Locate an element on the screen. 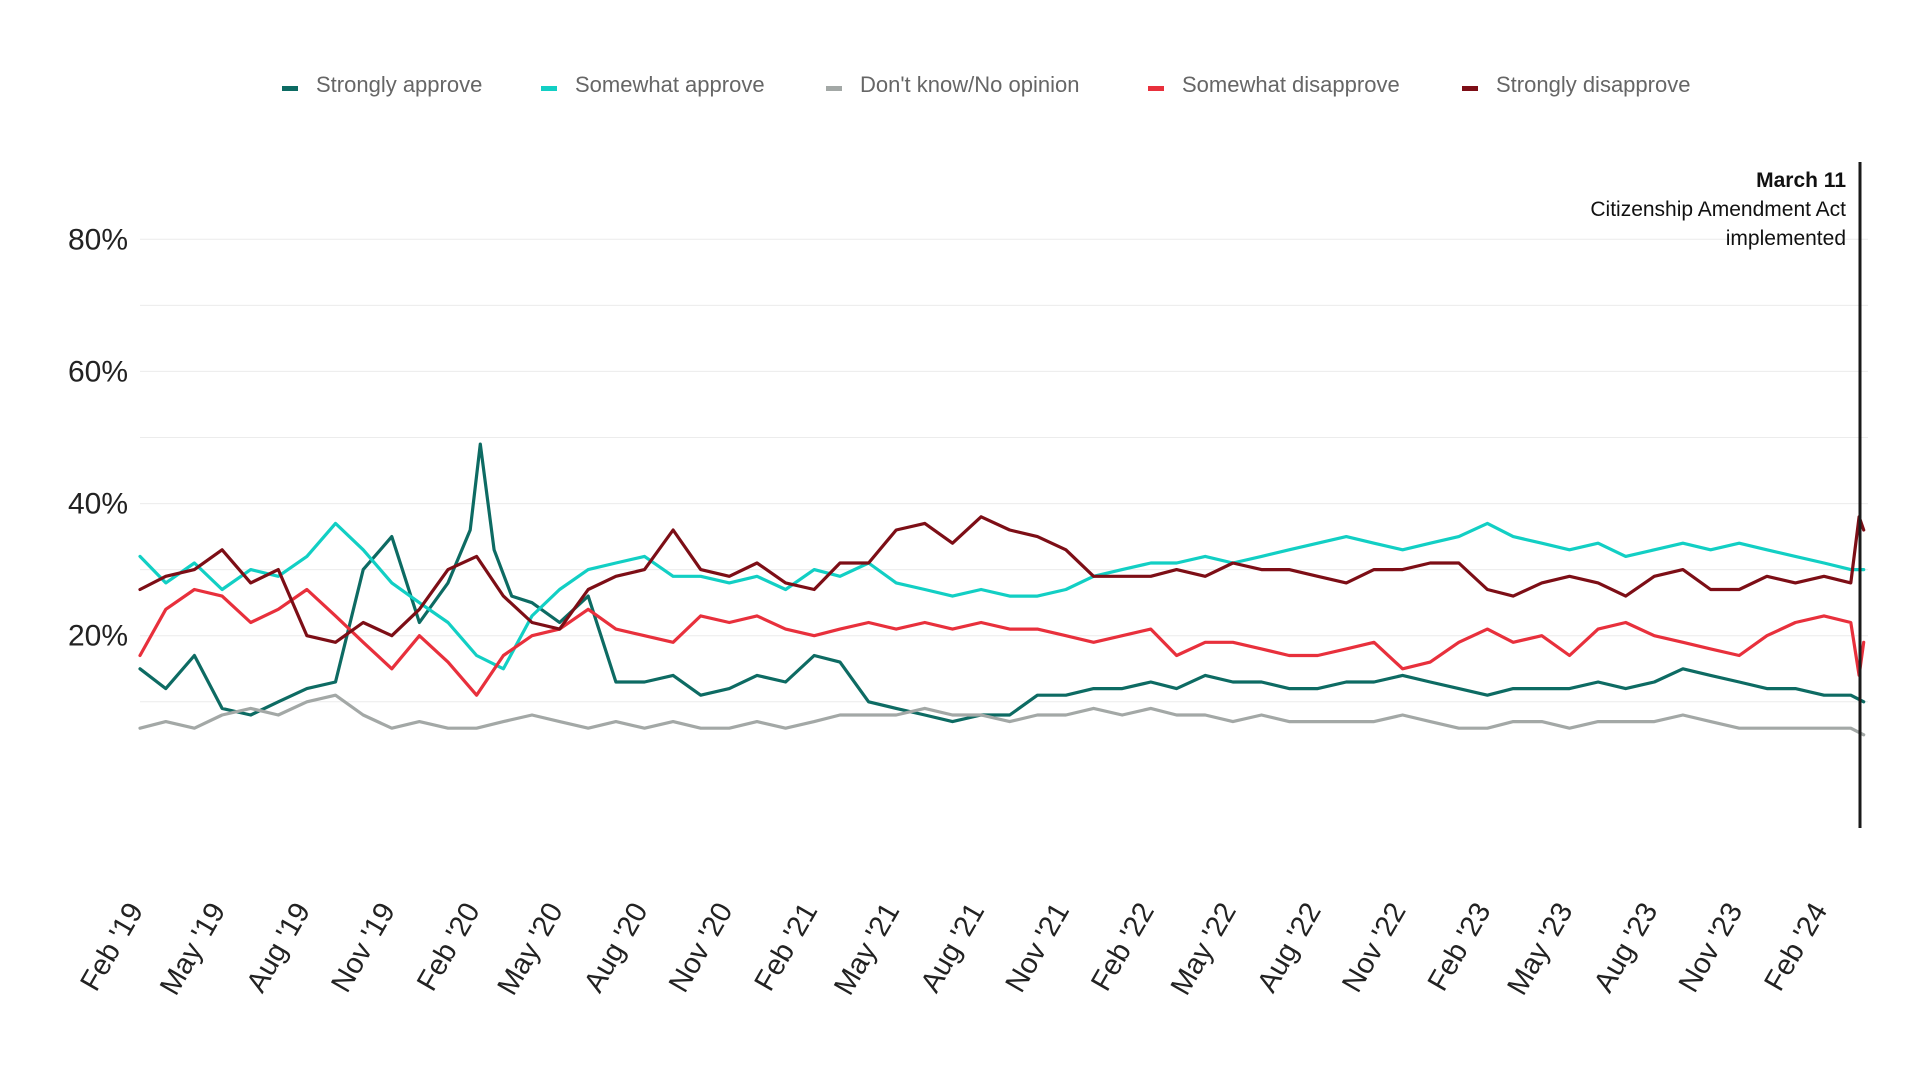 This screenshot has width=1920, height=1080. x-tick-label: Feb '22 is located at coordinates (1123, 947).